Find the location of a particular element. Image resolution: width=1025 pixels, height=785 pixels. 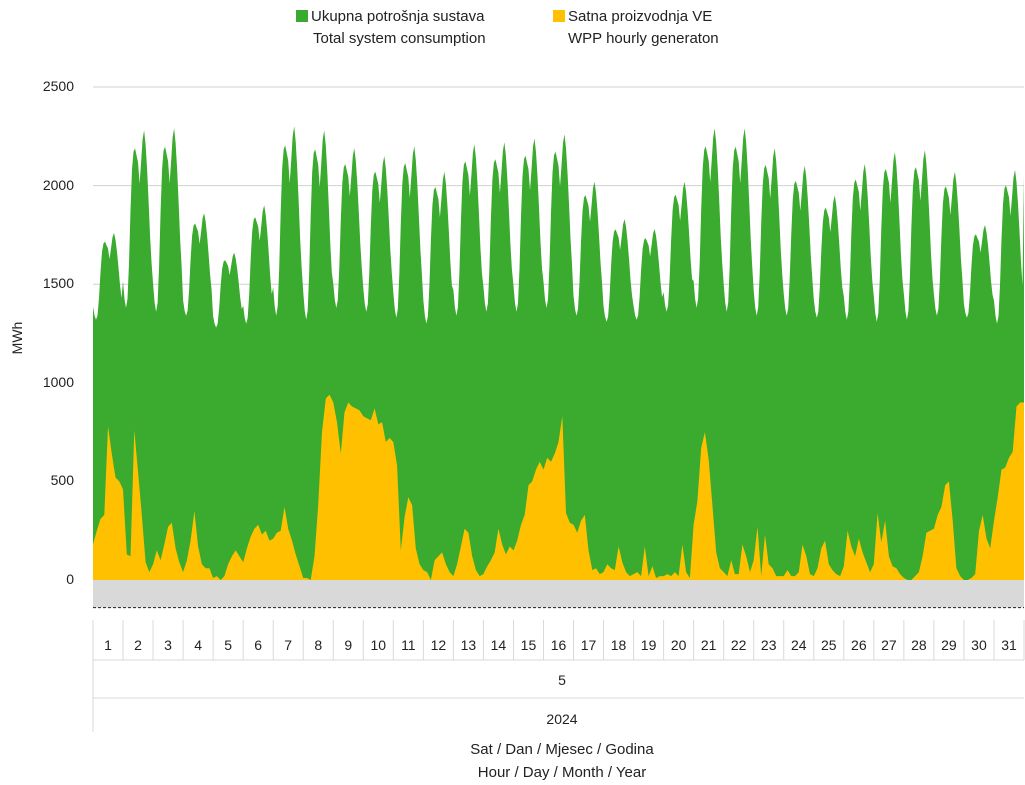

x-tick-day-18: 18 is located at coordinates (619, 645).